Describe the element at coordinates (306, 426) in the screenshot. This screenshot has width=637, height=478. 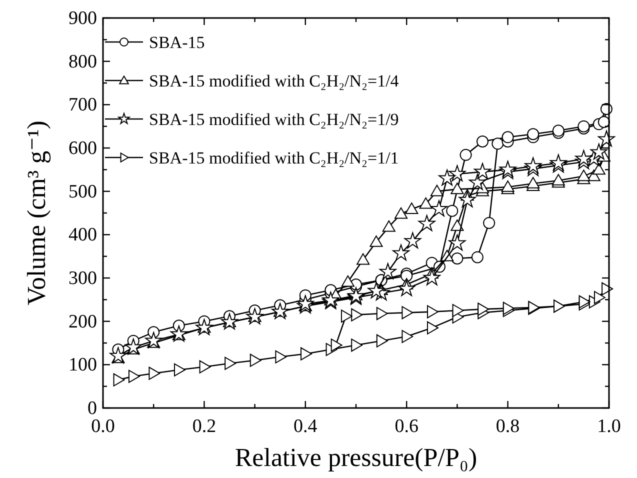
I see `x-tick-label: 0.4` at that location.